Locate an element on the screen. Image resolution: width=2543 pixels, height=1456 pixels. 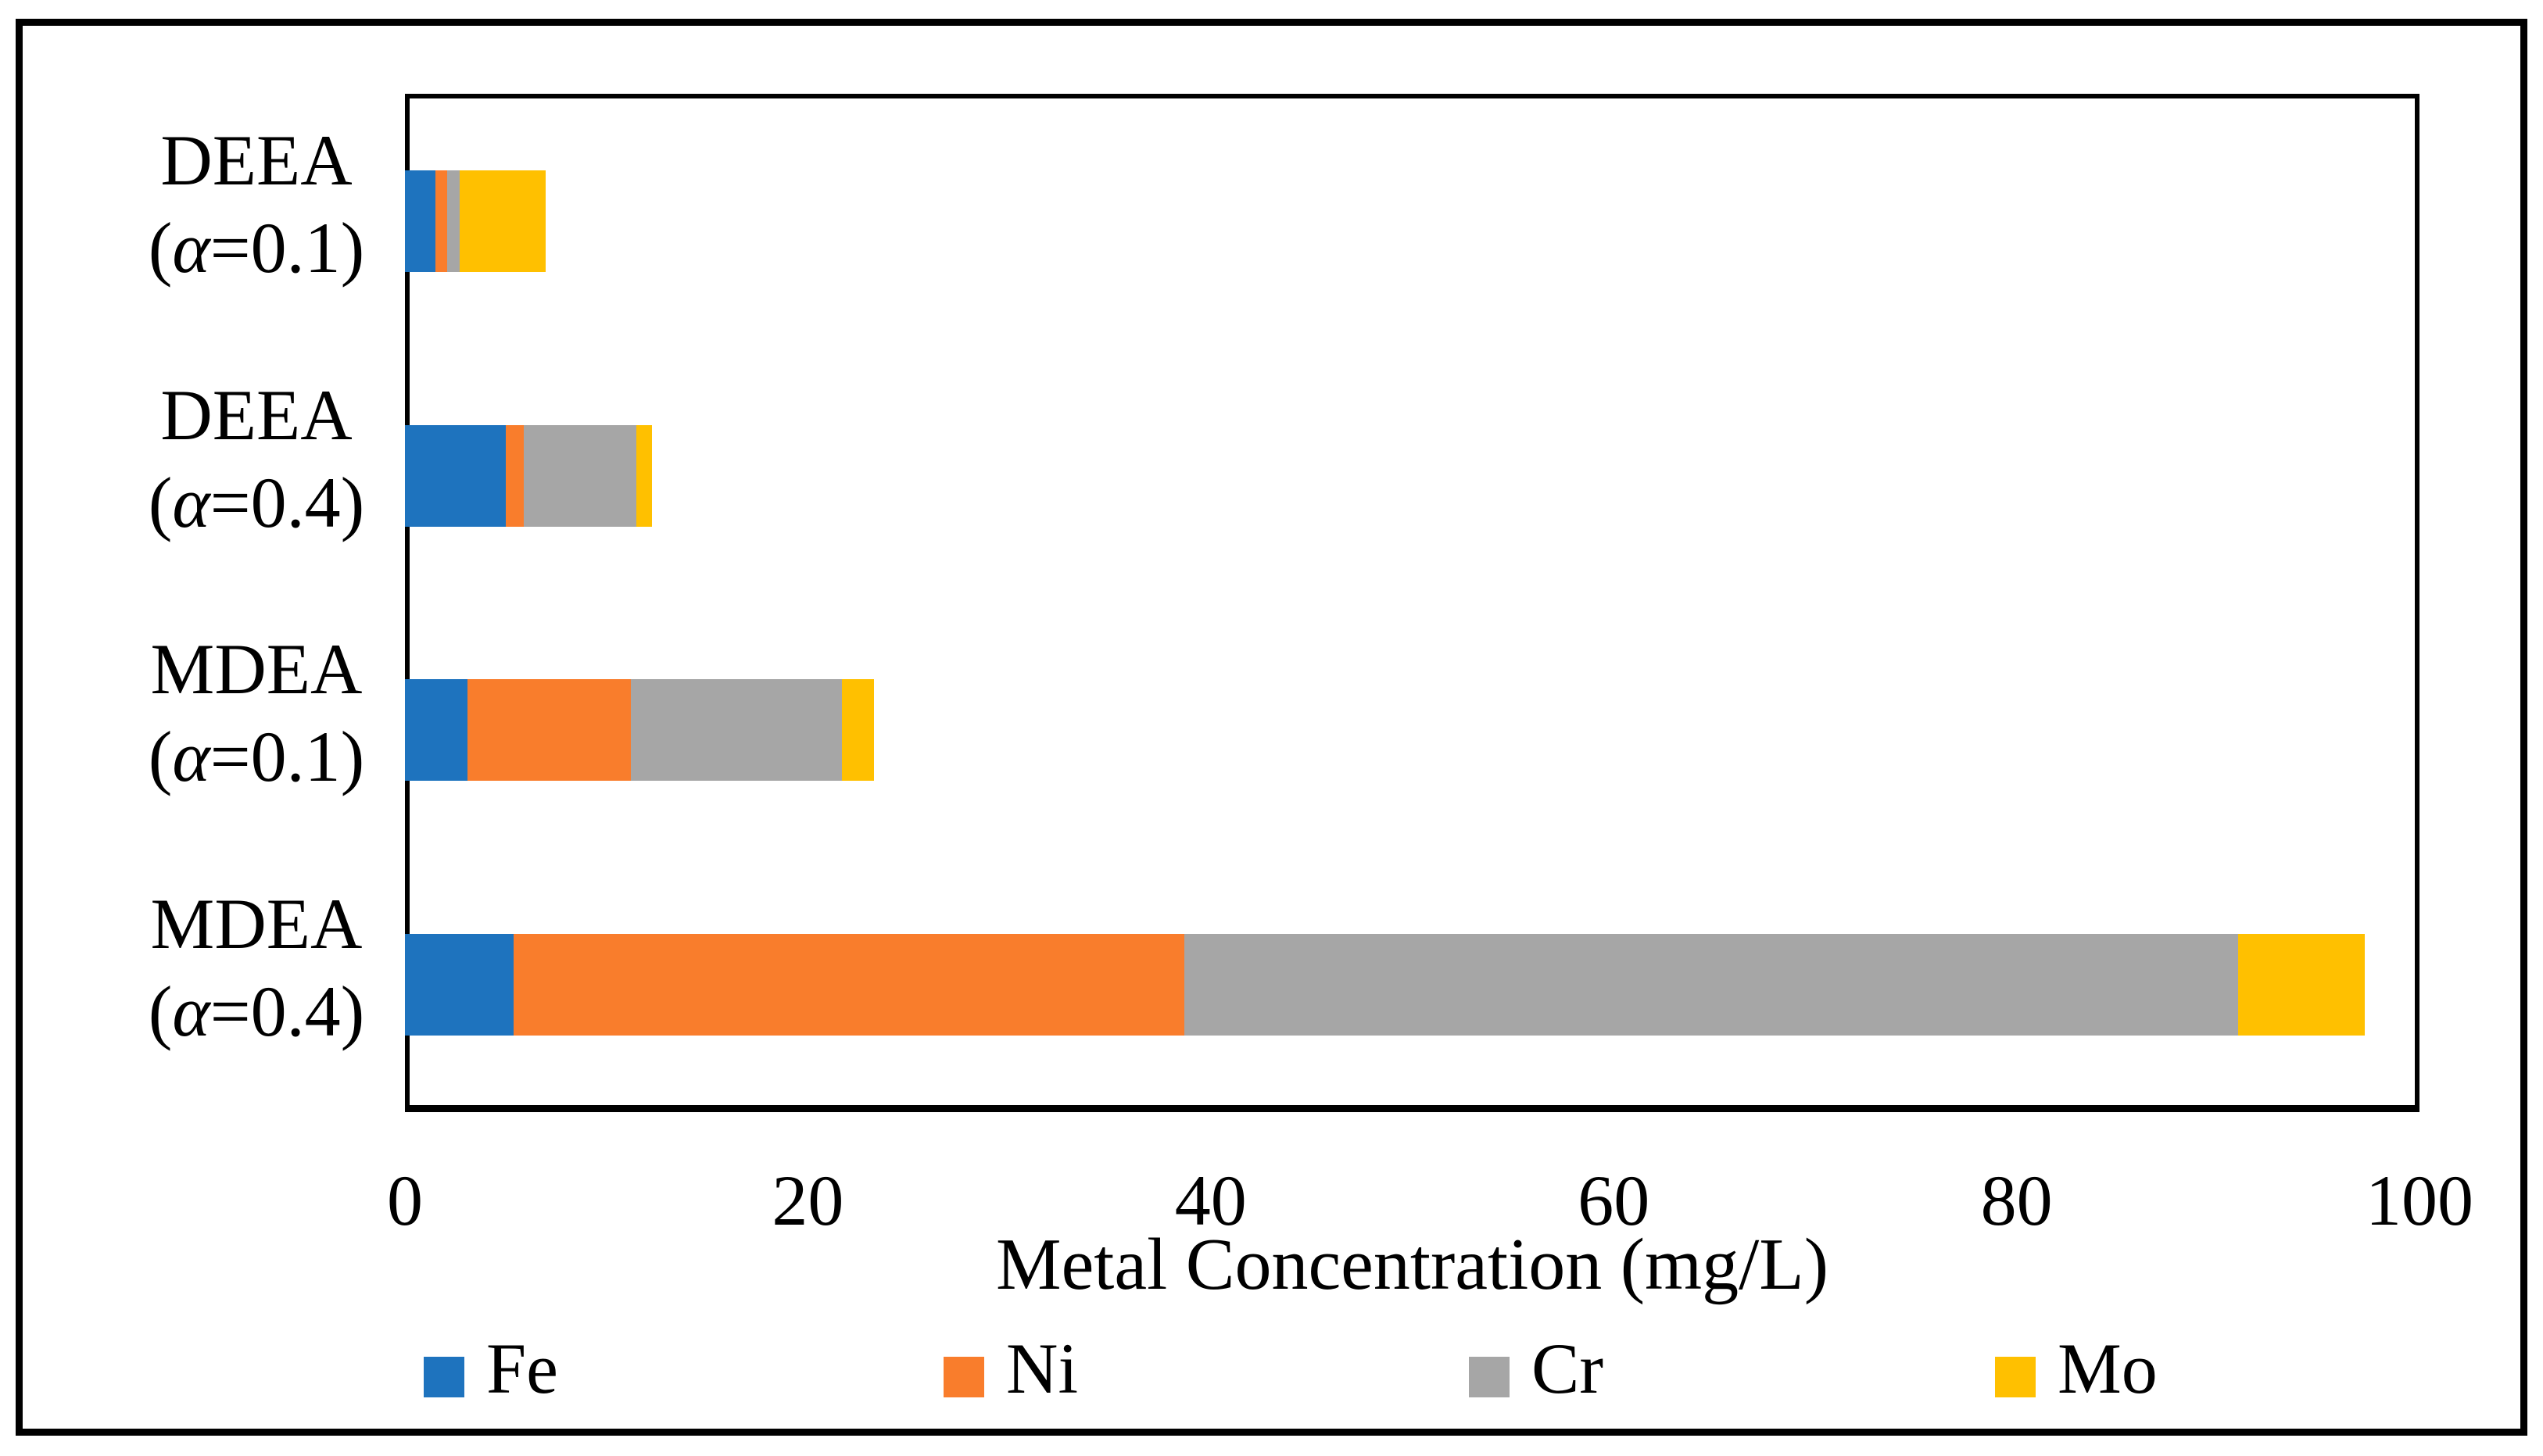
bar-segment-ni-mdea-a04 is located at coordinates (849, 985).